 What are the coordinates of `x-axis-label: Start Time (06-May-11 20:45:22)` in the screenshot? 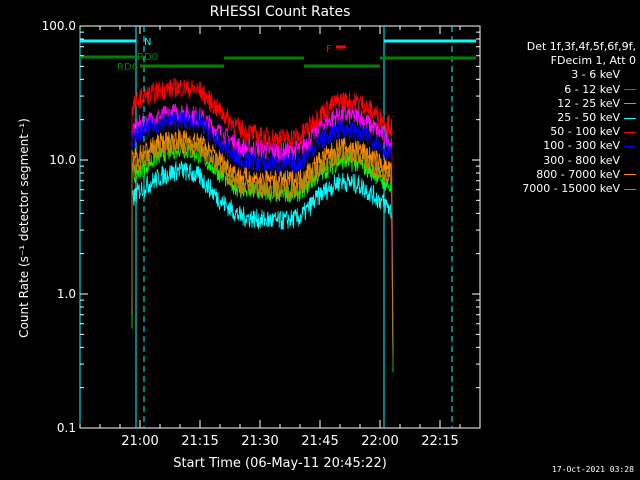 It's located at (280, 463).